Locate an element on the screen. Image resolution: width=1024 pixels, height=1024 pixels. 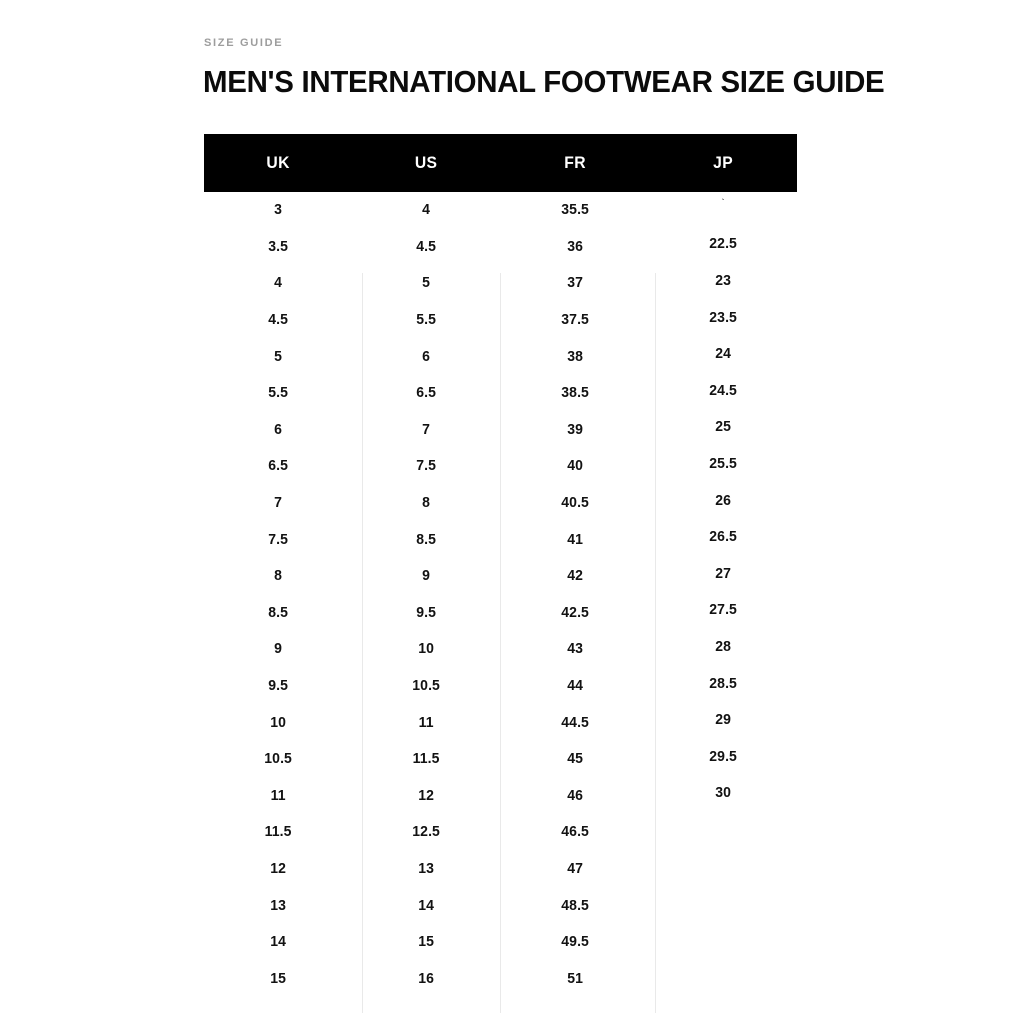
cell-jp: 26.5 is located at coordinates (723, 537).